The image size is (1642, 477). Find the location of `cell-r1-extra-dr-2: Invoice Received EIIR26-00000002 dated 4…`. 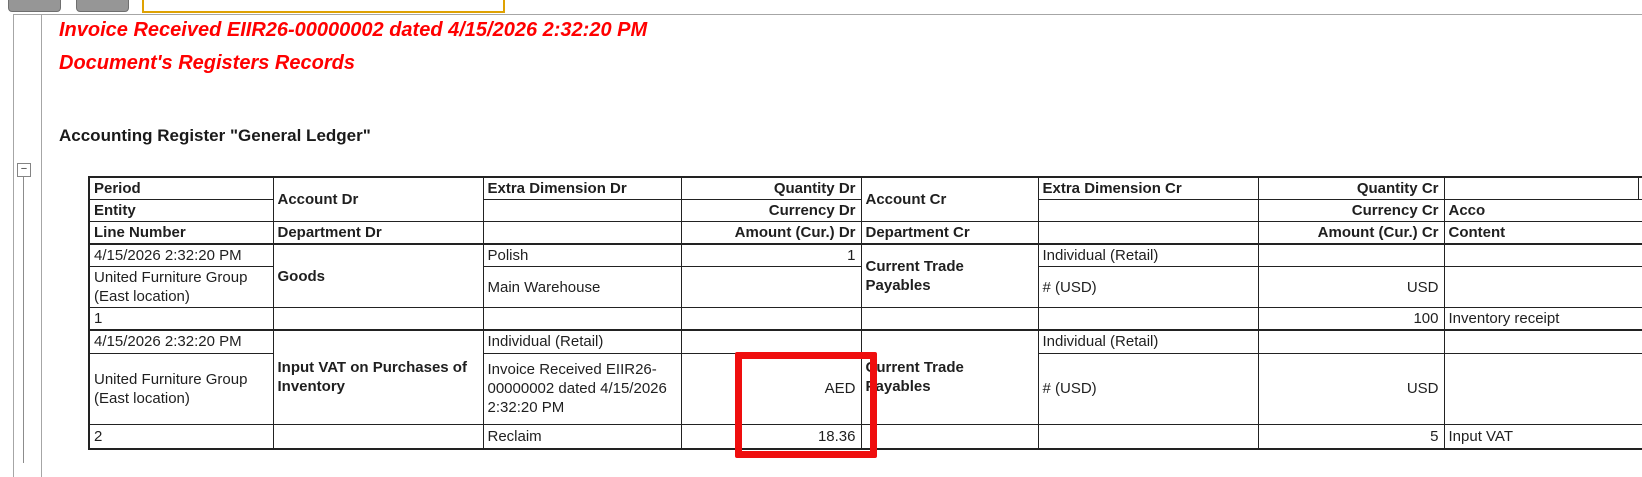

cell-r1-extra-dr-2: Invoice Received EIIR26-00000002 dated 4… is located at coordinates (582, 388).